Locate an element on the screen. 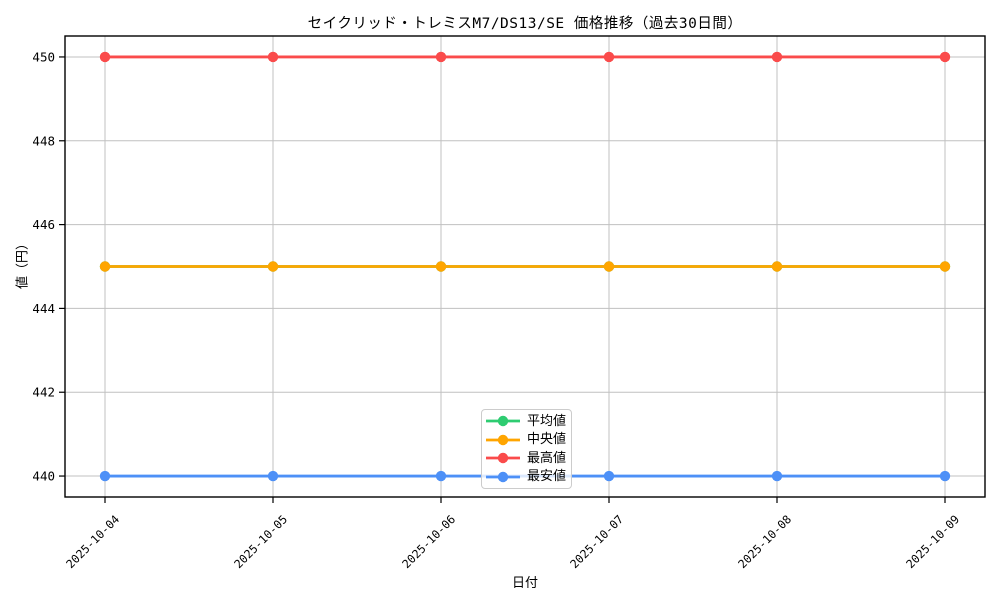  legend-label-max: 最高値 is located at coordinates (547, 458).